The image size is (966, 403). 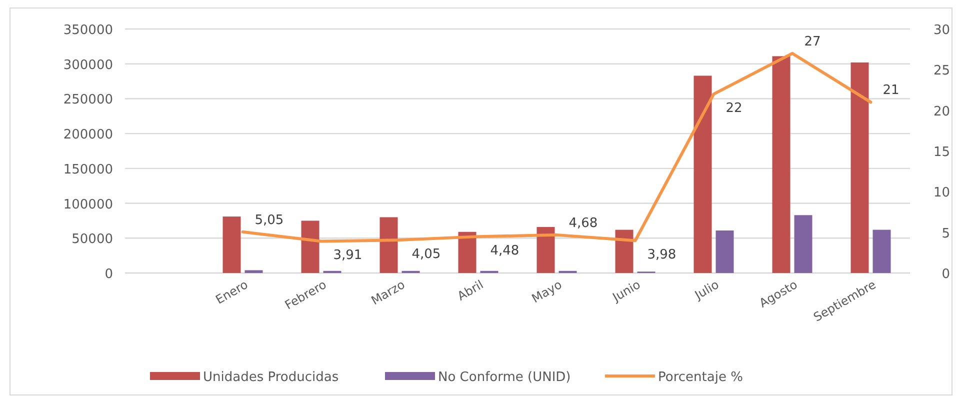 I want to click on x-tick-label: Mayo, so click(x=546, y=291).